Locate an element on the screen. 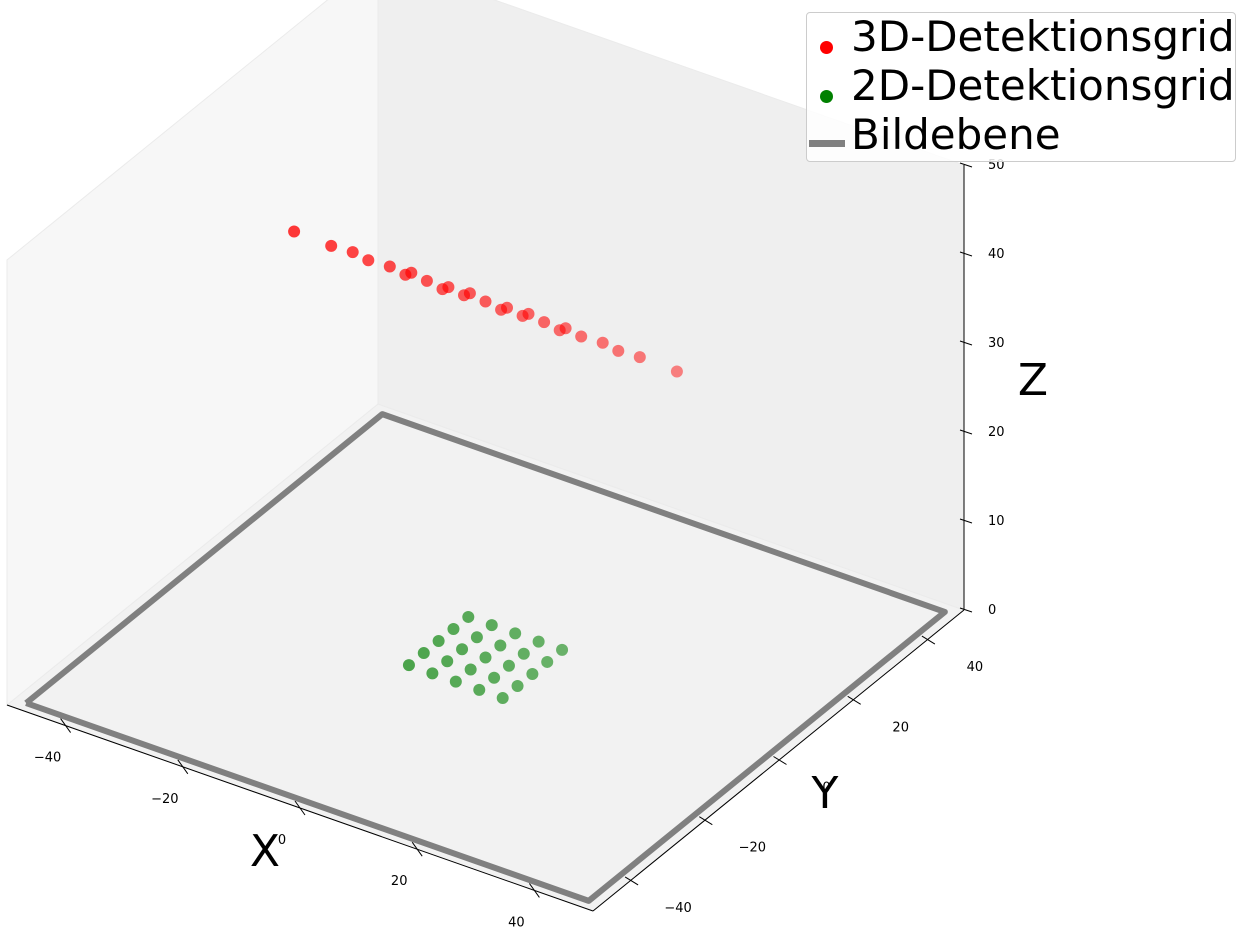 This screenshot has width=1249, height=937. z-tick-label: 30 is located at coordinates (996, 343).